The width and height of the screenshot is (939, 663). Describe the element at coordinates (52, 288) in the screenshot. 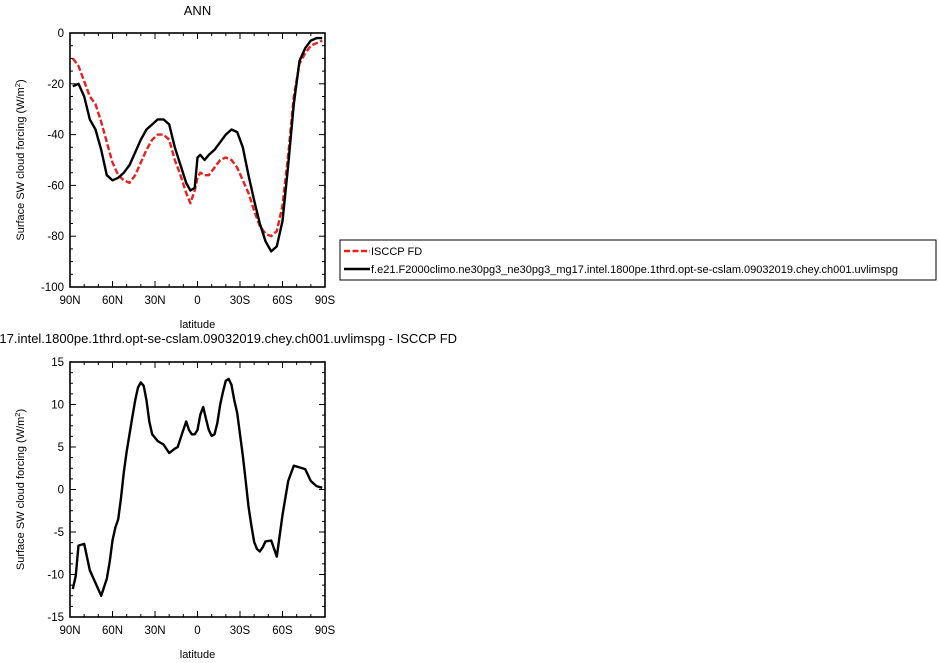

I see `y-tick-label: -100` at that location.